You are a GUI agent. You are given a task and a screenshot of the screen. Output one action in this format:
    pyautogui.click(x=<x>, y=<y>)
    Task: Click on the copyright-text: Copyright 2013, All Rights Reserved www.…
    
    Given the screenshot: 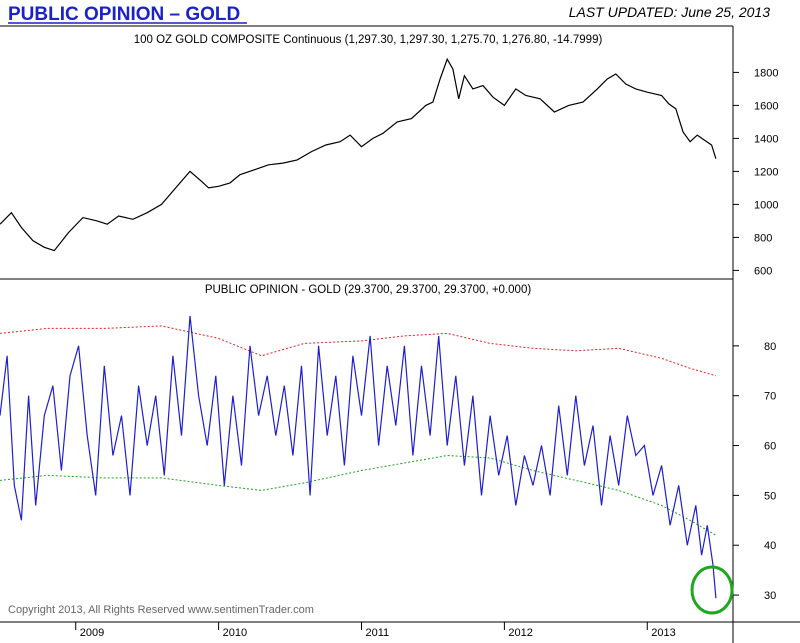 What is the action you would take?
    pyautogui.click(x=161, y=610)
    